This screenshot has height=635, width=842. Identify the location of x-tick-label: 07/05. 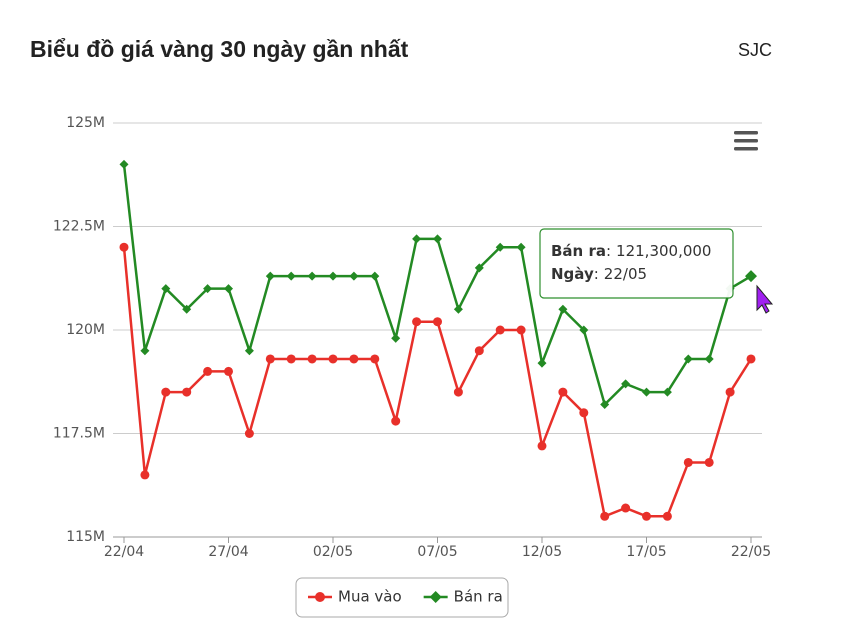
(437, 552).